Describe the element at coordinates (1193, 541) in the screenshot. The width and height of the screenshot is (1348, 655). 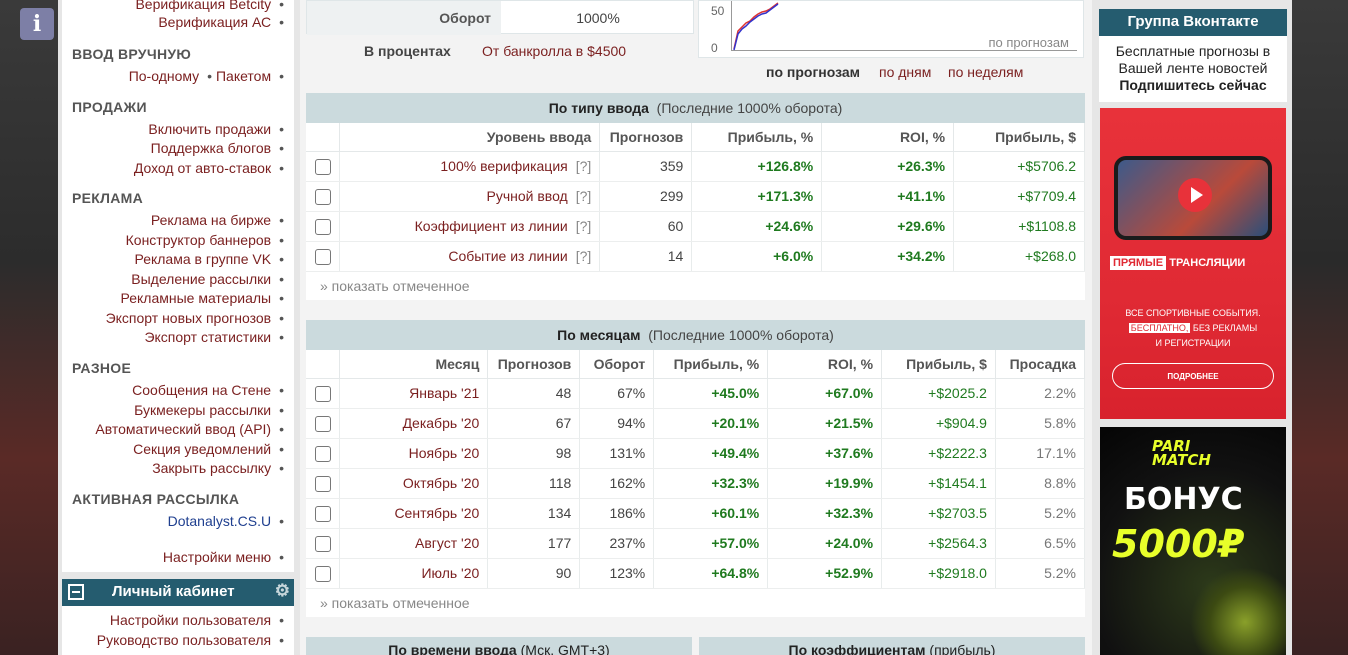
I see `ad-banner-bonus: PARI MATCH БОНУС 5000₽` at that location.